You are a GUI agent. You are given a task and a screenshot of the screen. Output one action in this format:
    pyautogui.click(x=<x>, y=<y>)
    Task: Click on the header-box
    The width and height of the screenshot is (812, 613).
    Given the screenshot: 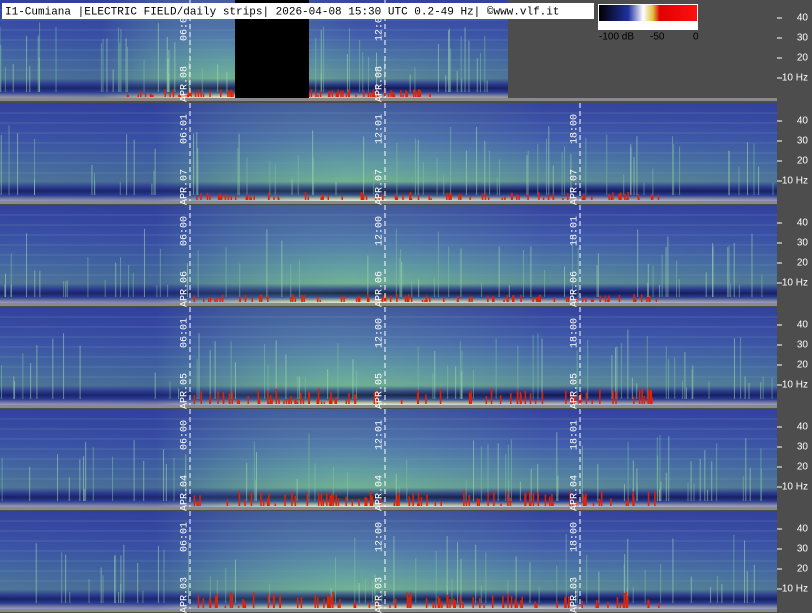 What is the action you would take?
    pyautogui.click(x=298, y=11)
    